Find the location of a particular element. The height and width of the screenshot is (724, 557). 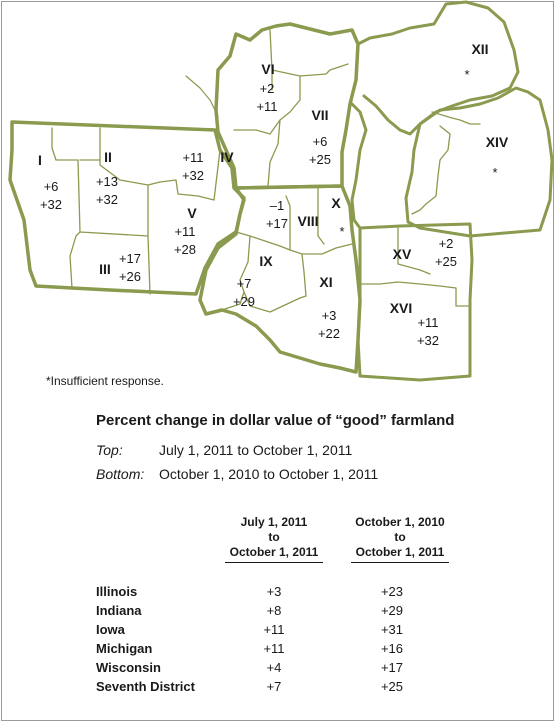

region-bottom-value-vi: +11 is located at coordinates (266, 106).